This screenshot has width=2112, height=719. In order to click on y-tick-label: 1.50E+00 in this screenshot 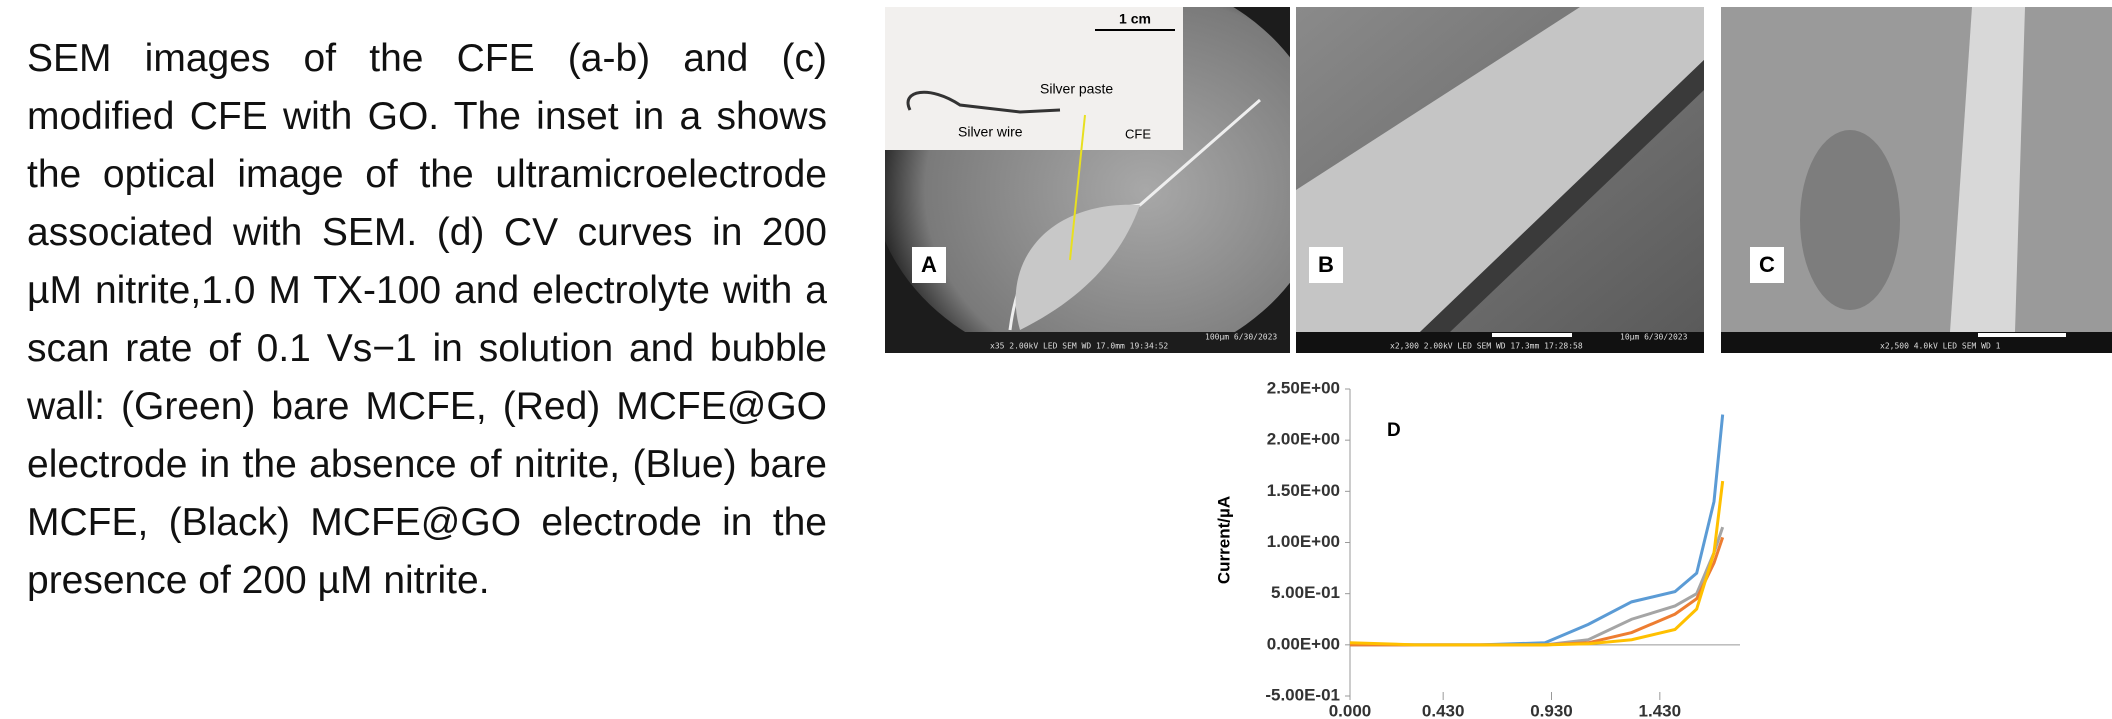, I will do `click(1303, 490)`.